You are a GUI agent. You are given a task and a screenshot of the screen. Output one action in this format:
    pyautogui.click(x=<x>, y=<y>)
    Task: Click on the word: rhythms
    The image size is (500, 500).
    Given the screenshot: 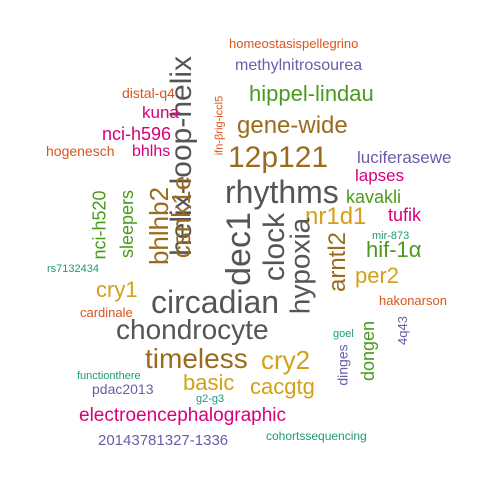 What is the action you would take?
    pyautogui.click(x=282, y=192)
    